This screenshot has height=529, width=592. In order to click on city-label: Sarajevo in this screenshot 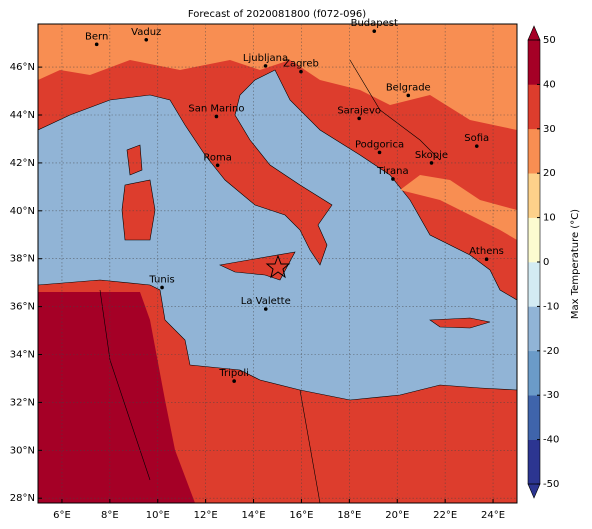, I will do `click(359, 110)`.